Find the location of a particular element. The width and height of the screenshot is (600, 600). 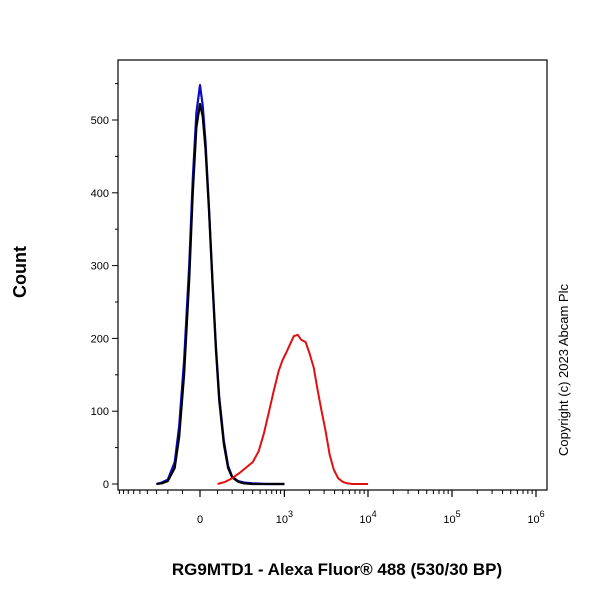

y-axis-title: Count is located at coordinates (20, 272).